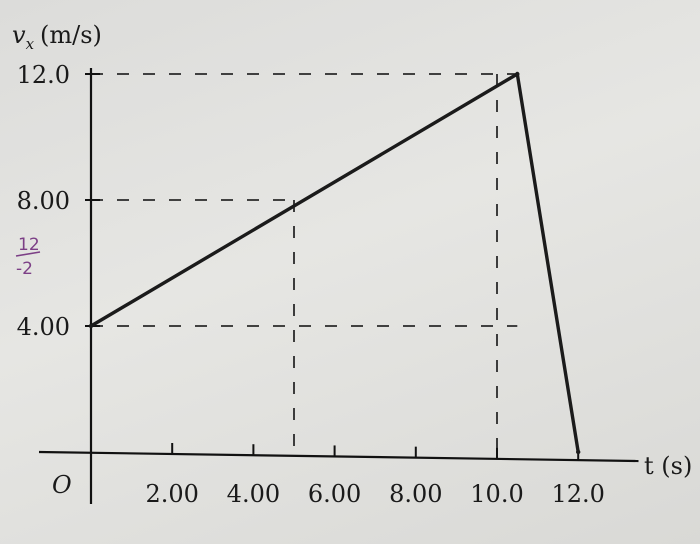  What do you see at coordinates (496, 494) in the screenshot?
I see `x-tick-label: 10.0` at bounding box center [496, 494].